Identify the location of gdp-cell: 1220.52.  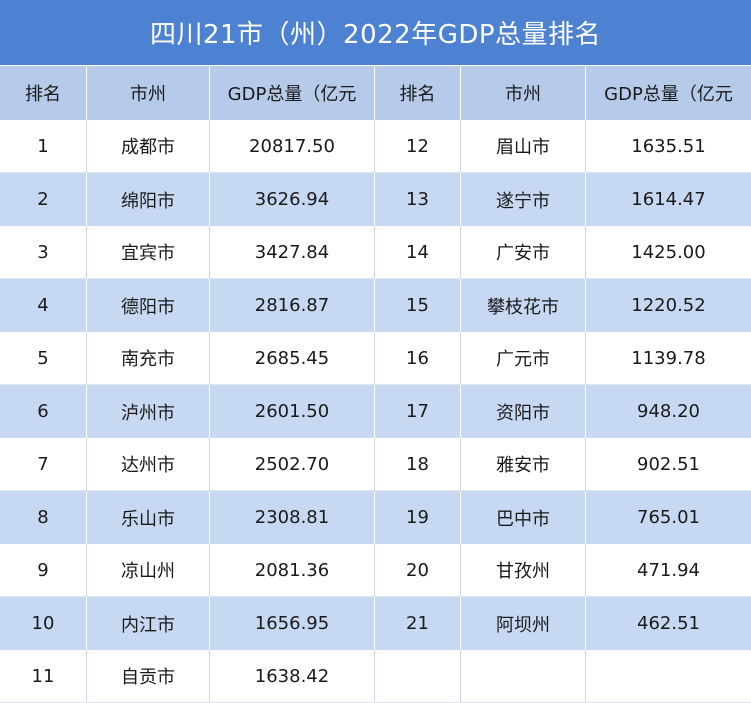
(668, 305).